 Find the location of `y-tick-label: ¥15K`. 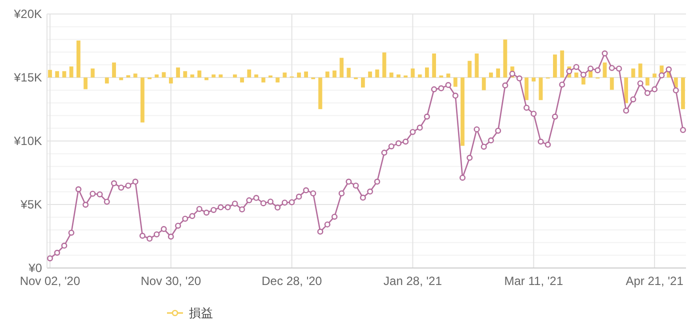

y-tick-label: ¥15K is located at coordinates (27, 77).